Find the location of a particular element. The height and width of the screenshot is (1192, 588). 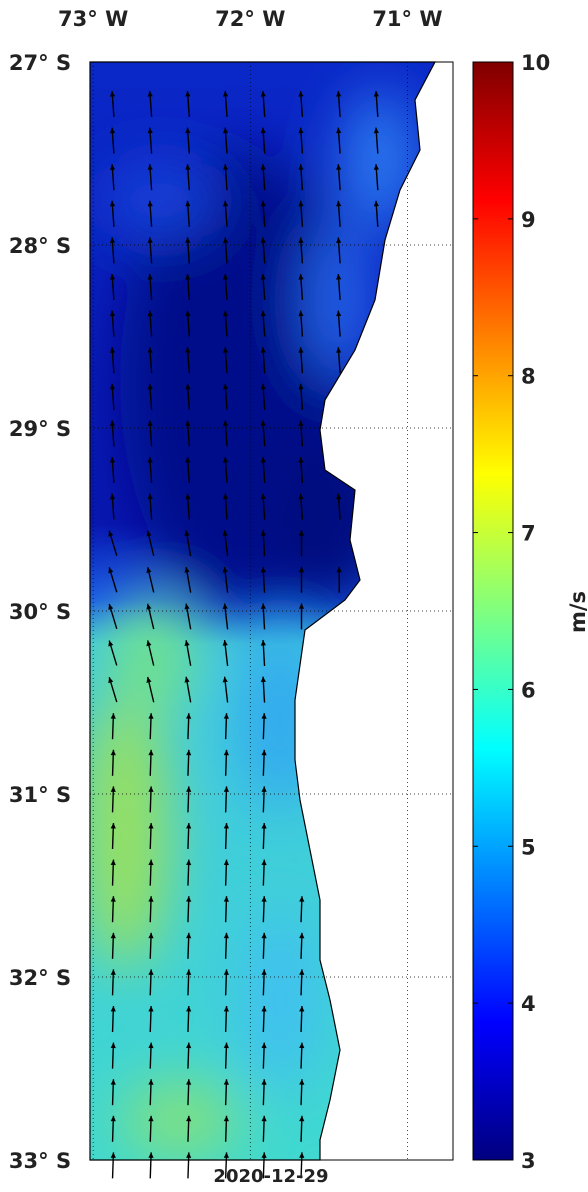

colorbar-tick-label: 5 is located at coordinates (528, 847).